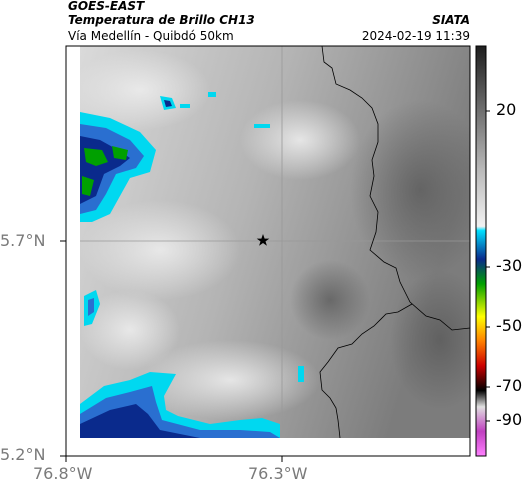  What do you see at coordinates (509, 265) in the screenshot?
I see `colorbar-label: -30` at bounding box center [509, 265].